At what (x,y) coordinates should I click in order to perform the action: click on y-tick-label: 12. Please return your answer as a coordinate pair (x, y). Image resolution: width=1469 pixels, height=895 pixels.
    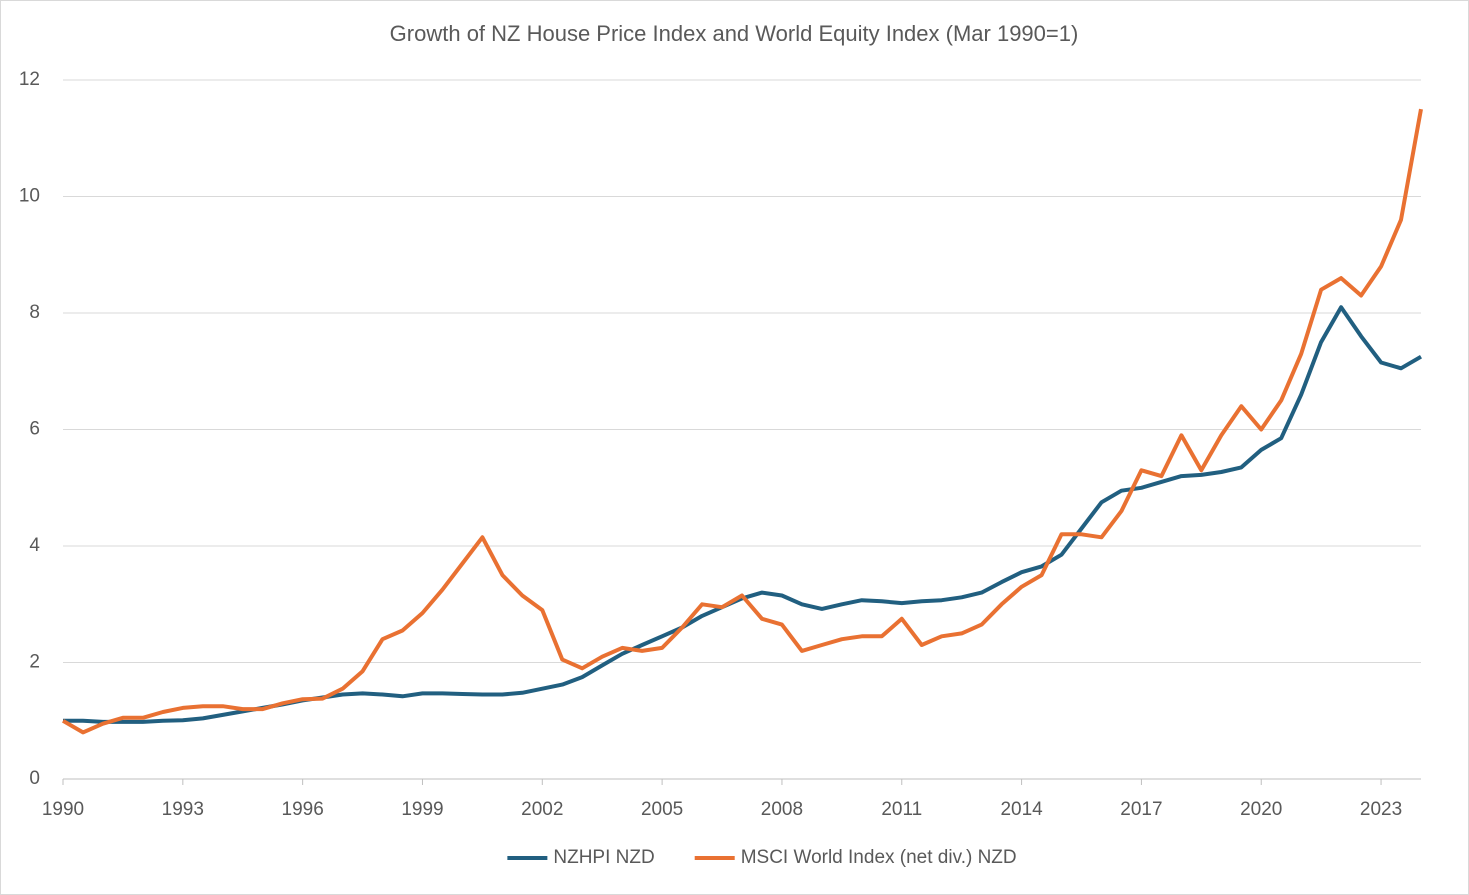
    Looking at the image, I should click on (29, 79).